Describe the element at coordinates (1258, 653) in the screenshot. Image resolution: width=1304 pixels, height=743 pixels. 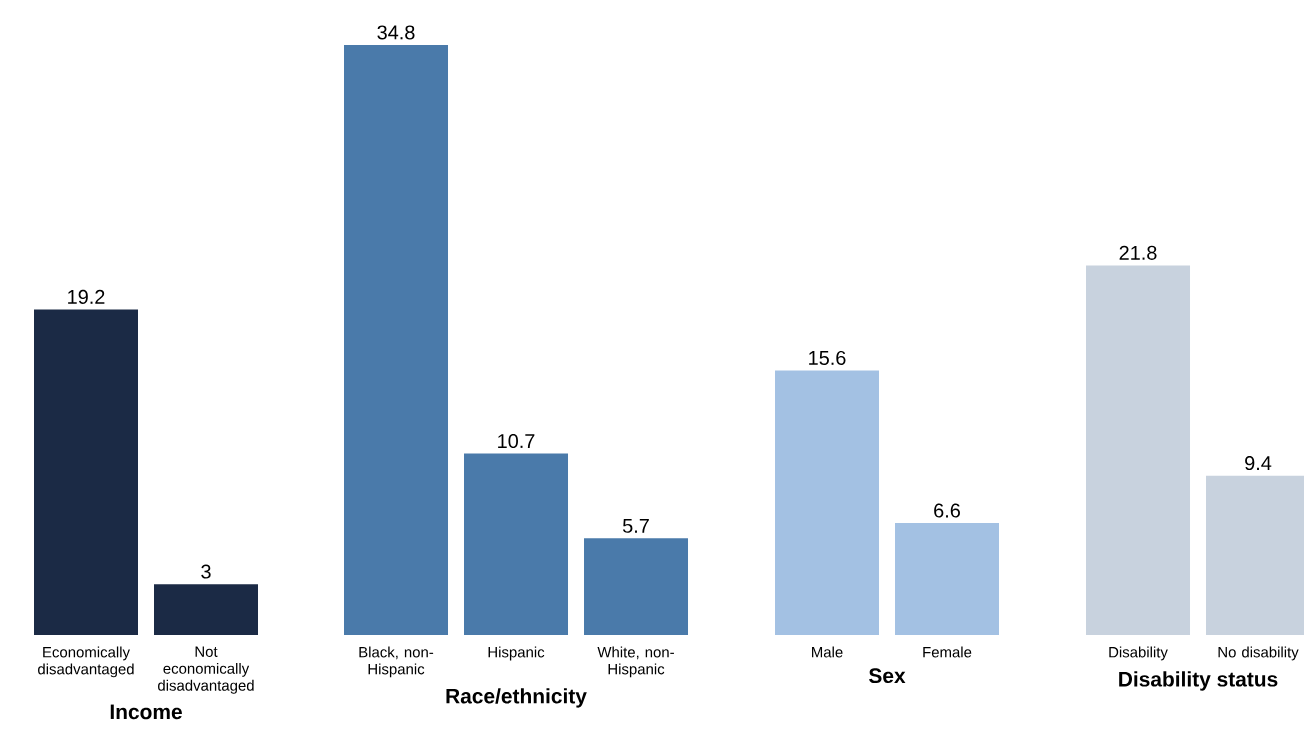
I see `x-tick-label: No disability` at that location.